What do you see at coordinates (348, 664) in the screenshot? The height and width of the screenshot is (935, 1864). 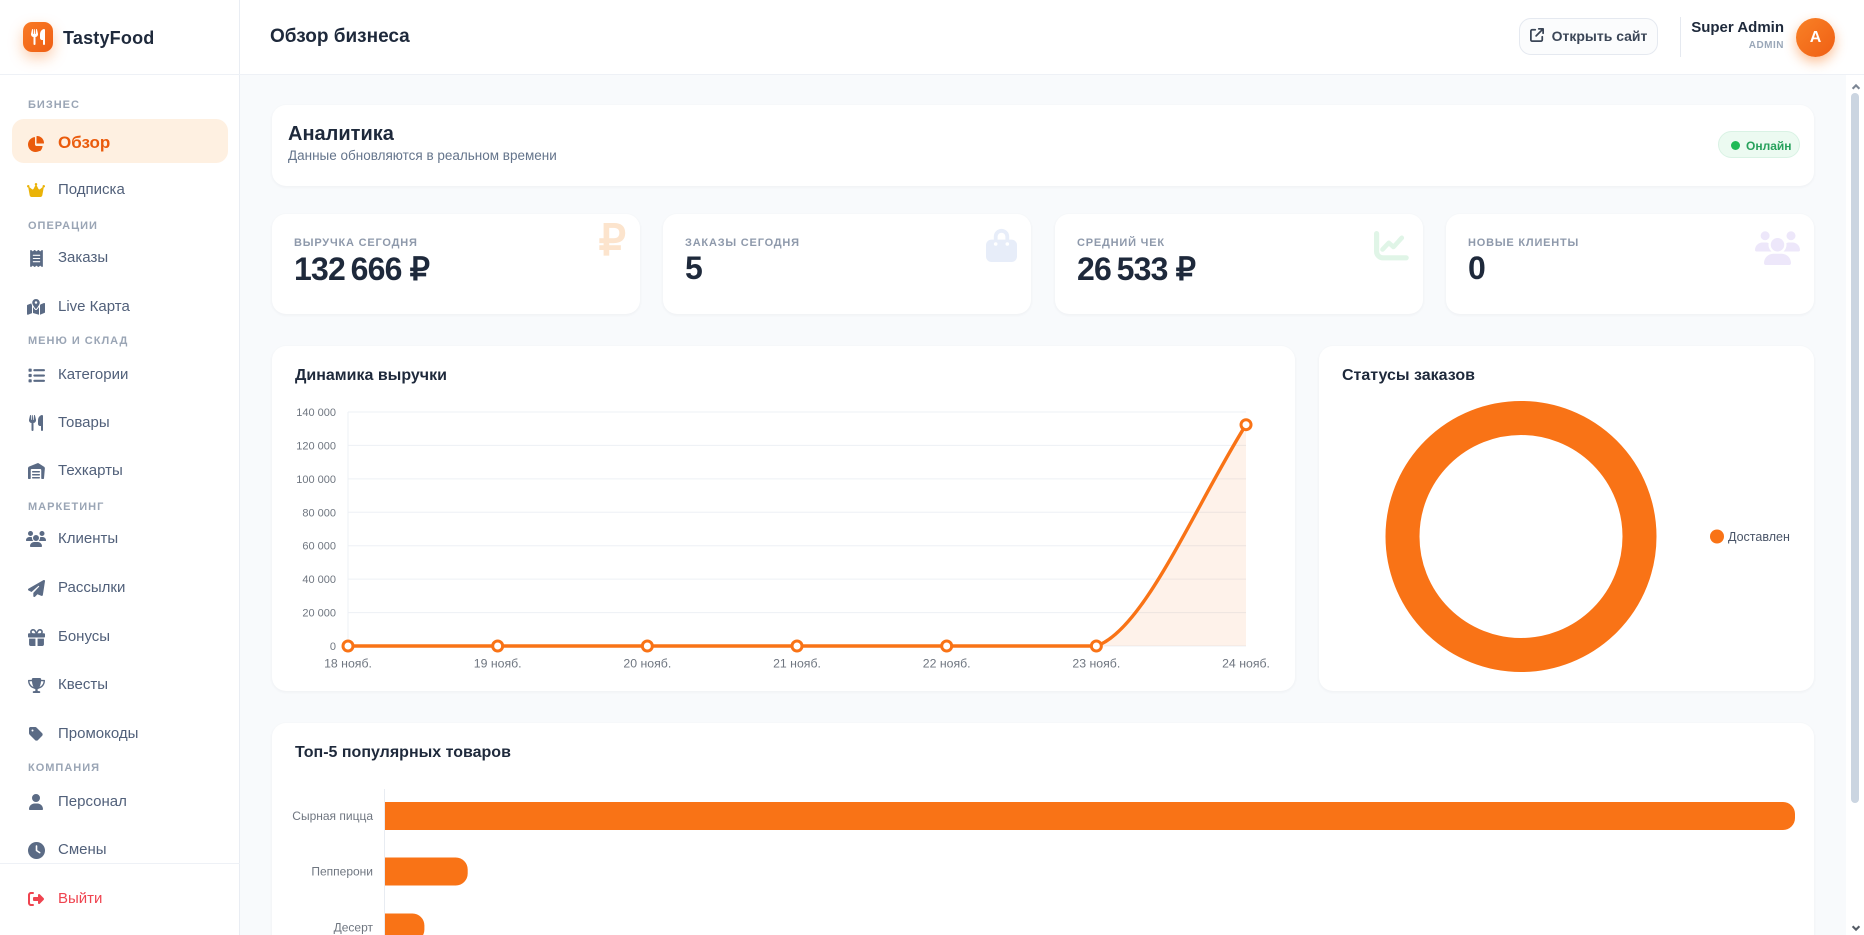 I see `svg-text: 18 нояб.` at bounding box center [348, 664].